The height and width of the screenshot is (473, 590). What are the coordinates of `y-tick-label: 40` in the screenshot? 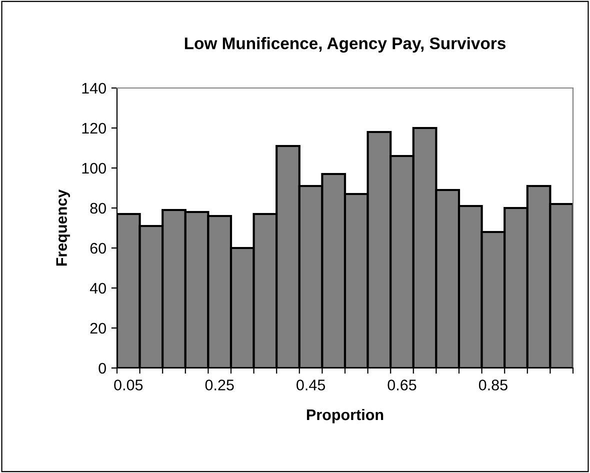 It's located at (98, 288).